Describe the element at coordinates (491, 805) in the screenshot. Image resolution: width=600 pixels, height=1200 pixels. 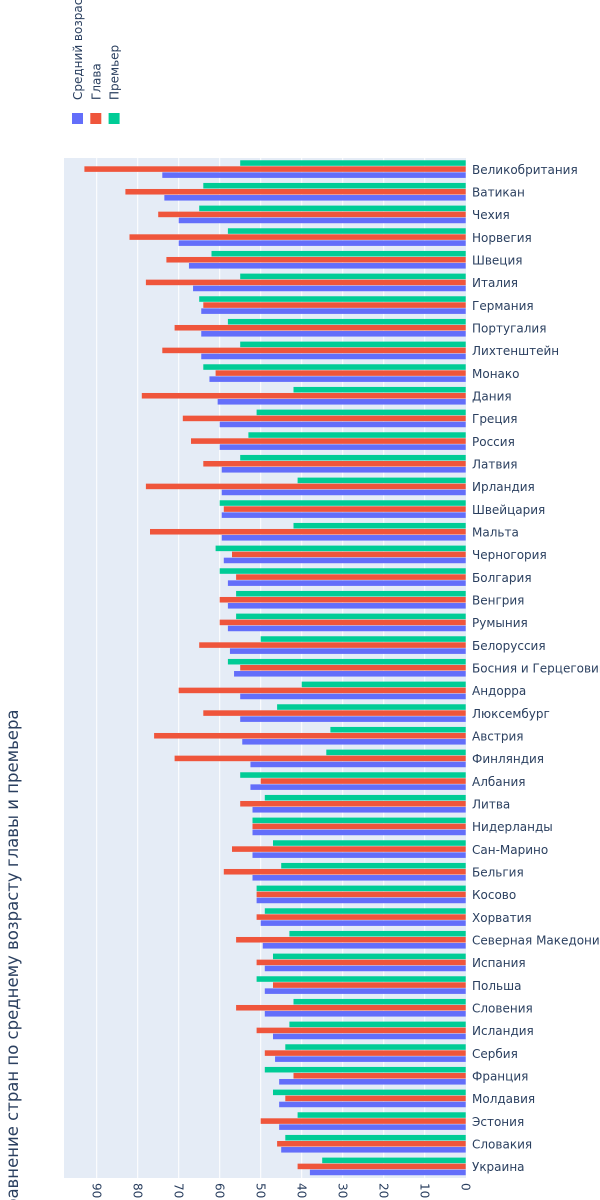
I see `category-label: Литва` at that location.